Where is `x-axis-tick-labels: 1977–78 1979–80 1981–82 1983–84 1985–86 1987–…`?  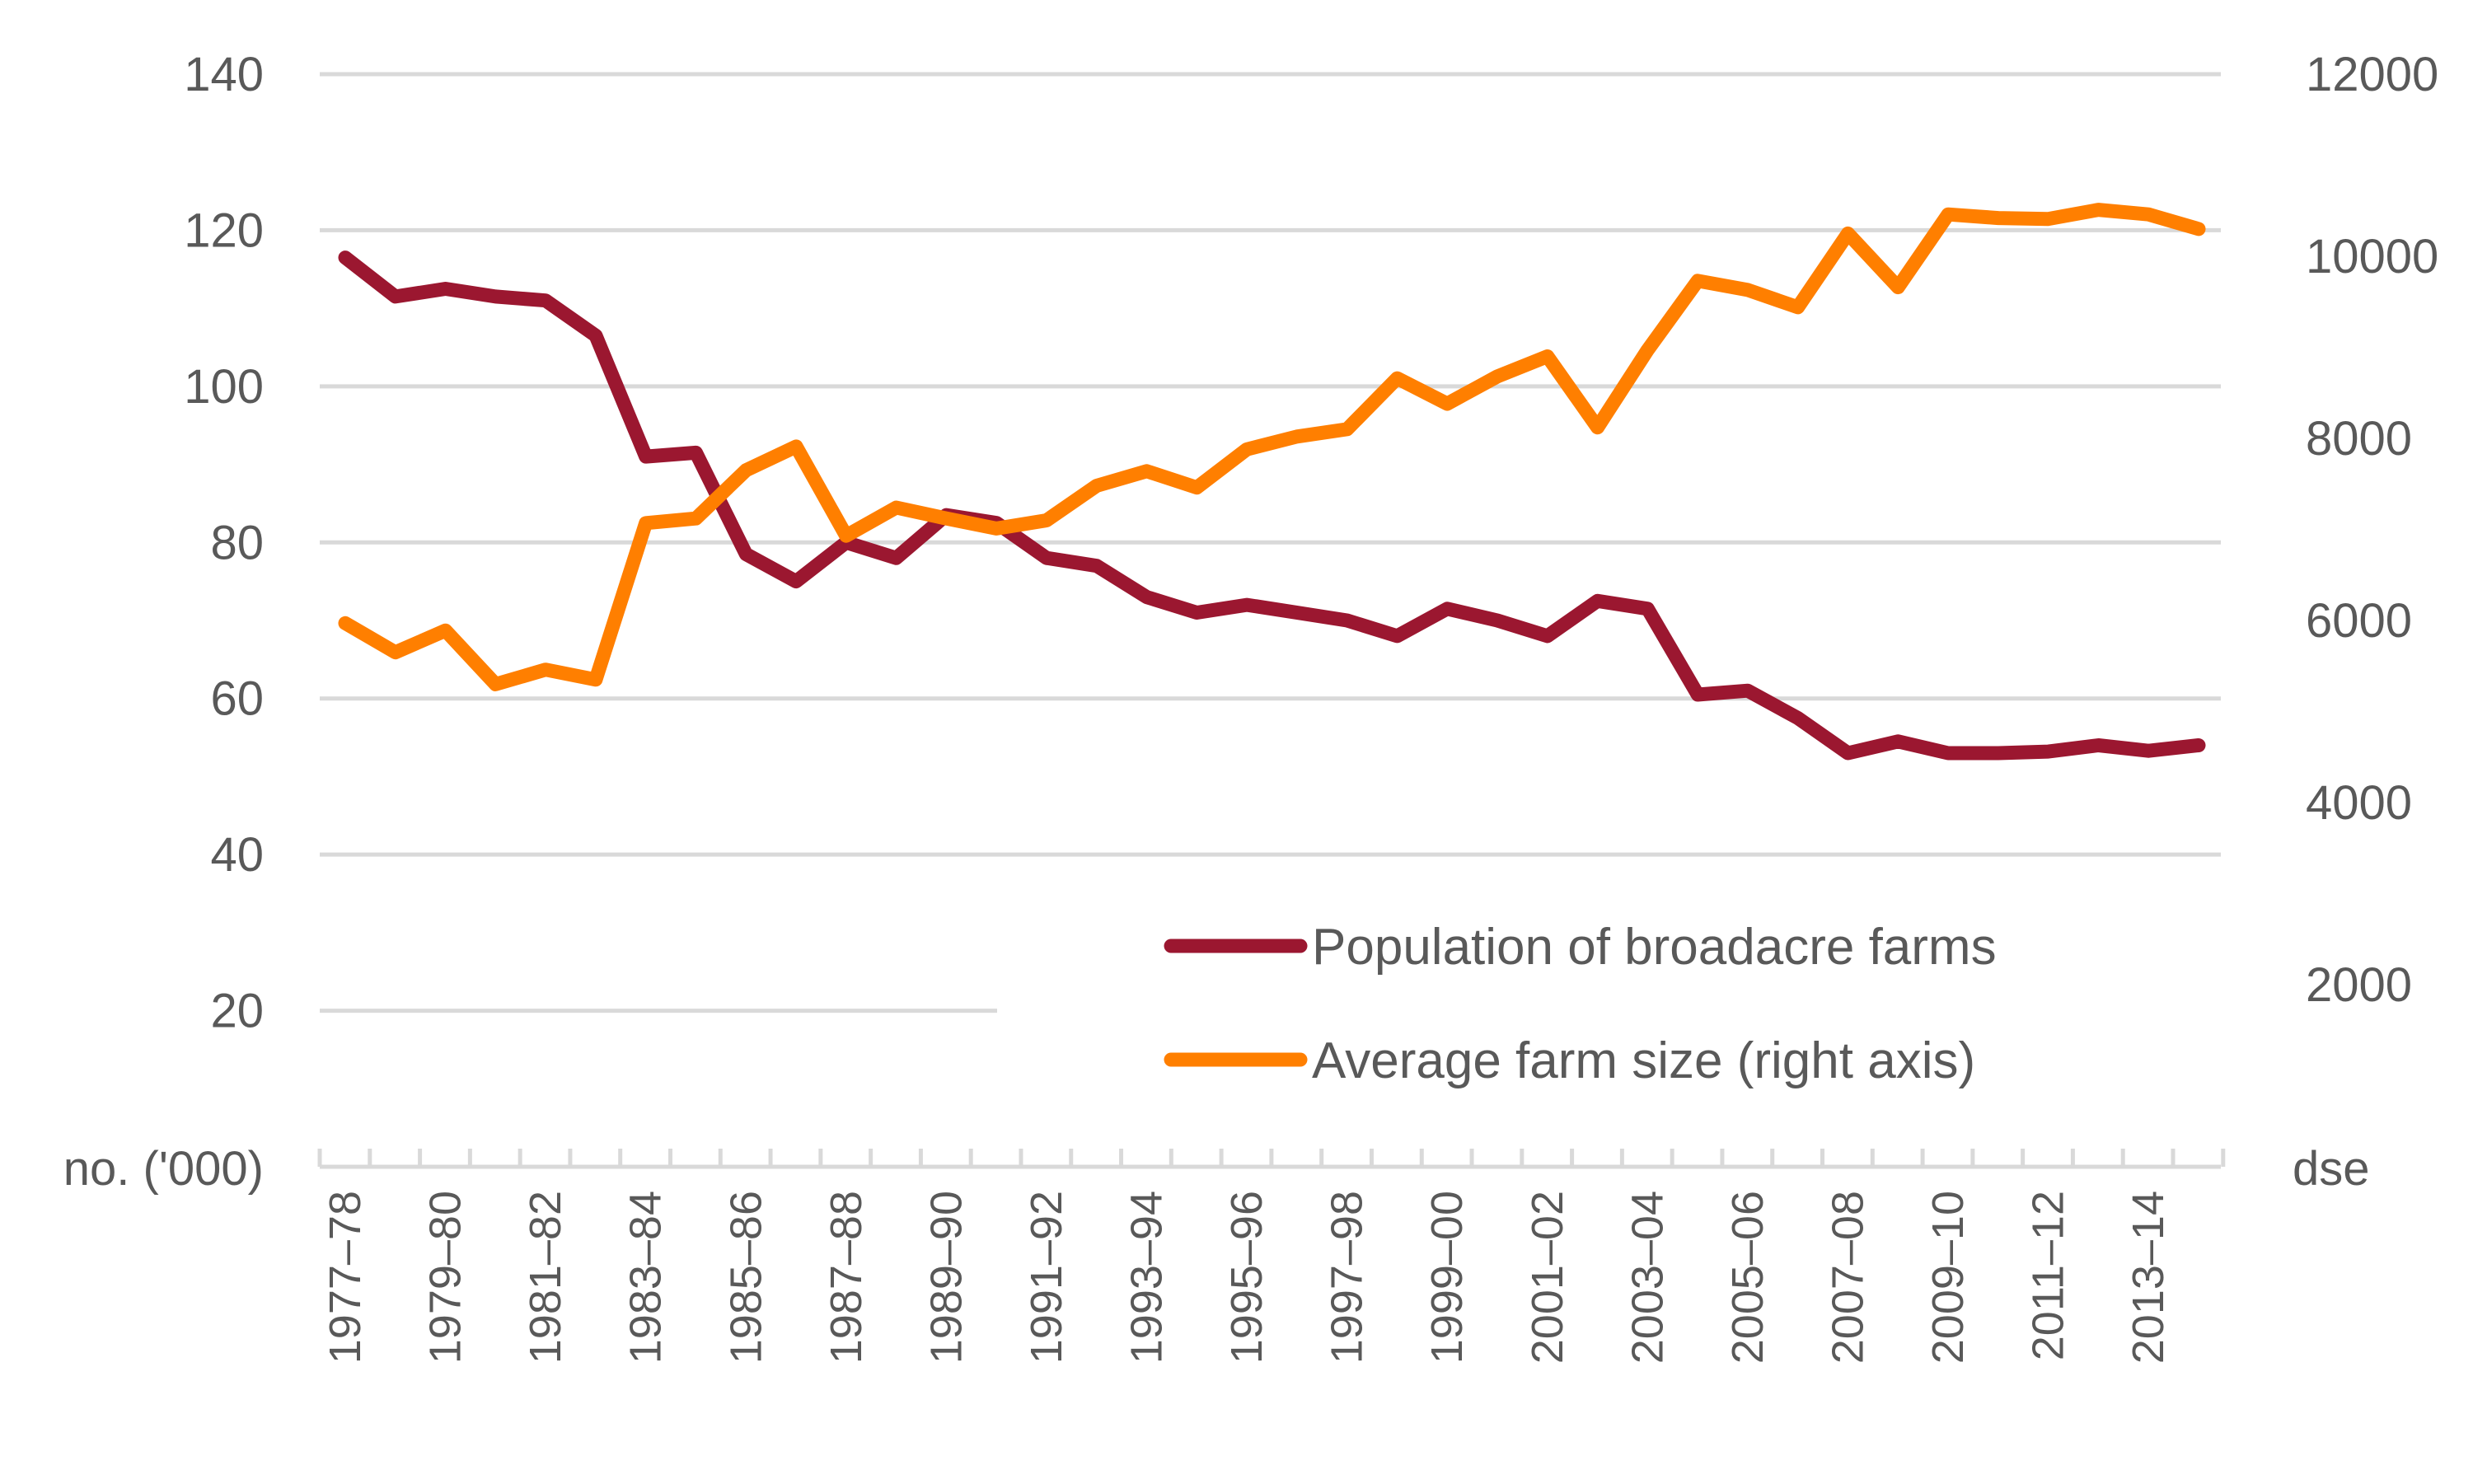
x-axis-tick-labels: 1977–78 1979–80 1981–82 1983–84 1985–86 1987–… is located at coordinates (1247, 1278).